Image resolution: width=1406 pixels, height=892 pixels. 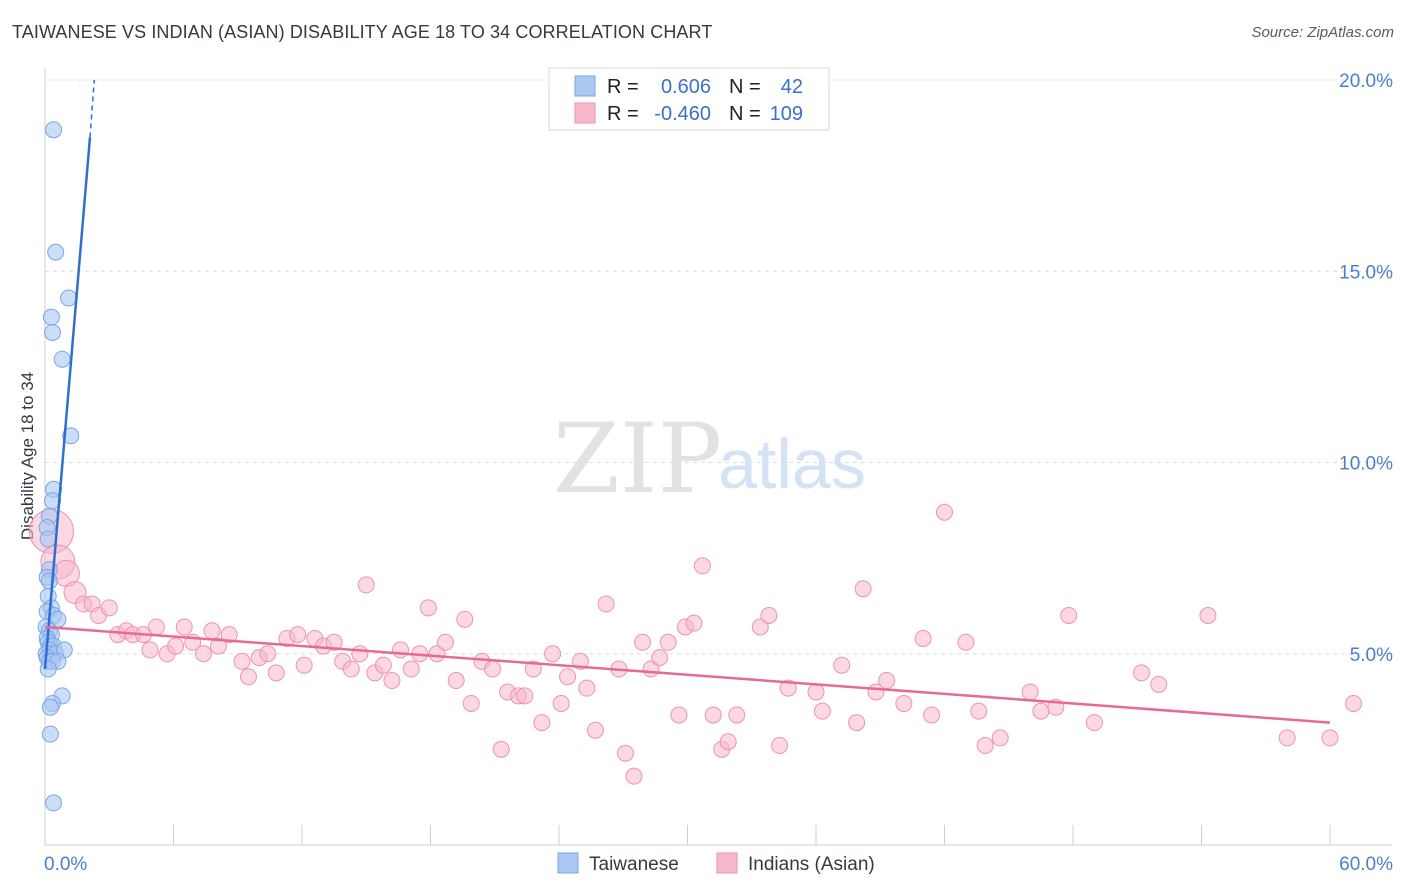 I want to click on x-tick-label-max: 60.0%, so click(x=1366, y=864).